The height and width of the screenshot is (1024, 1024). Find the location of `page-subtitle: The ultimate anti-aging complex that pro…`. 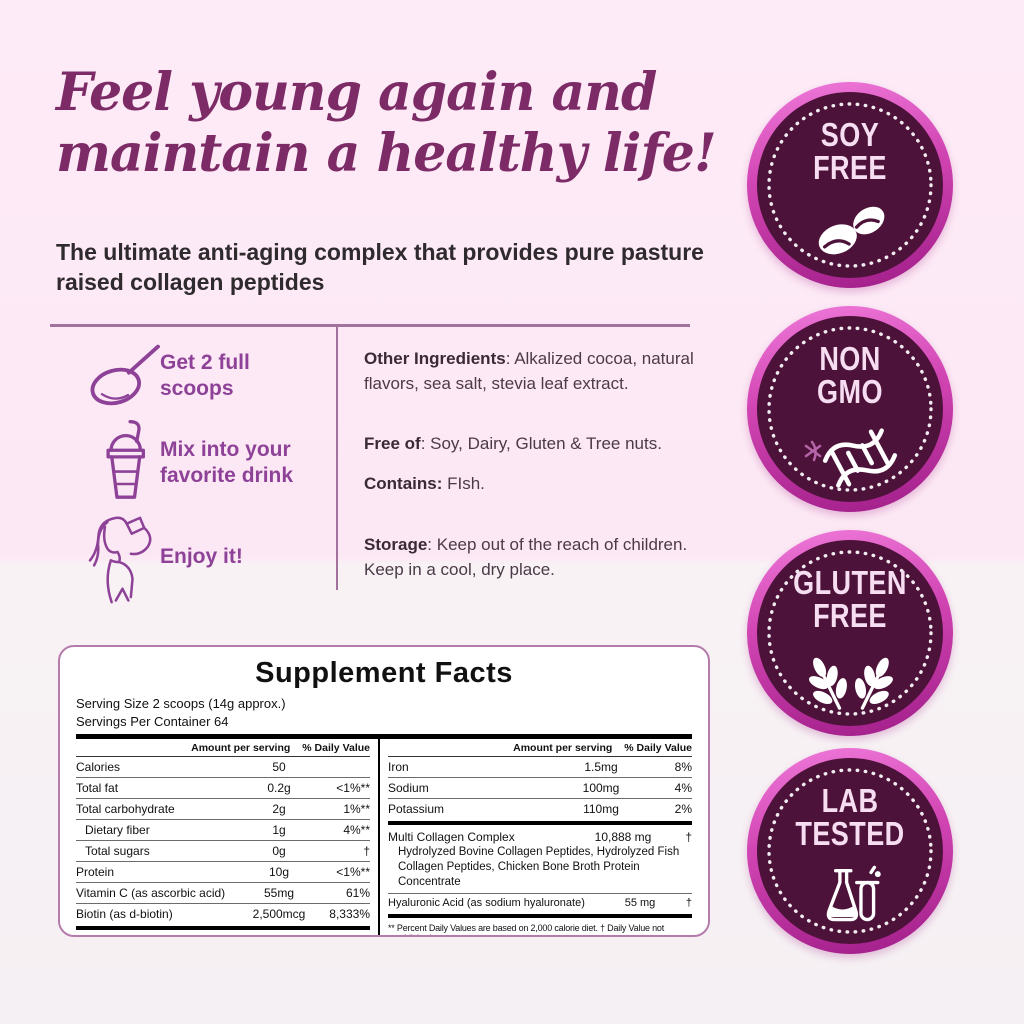

page-subtitle: The ultimate anti-aging complex that pro… is located at coordinates (380, 267).